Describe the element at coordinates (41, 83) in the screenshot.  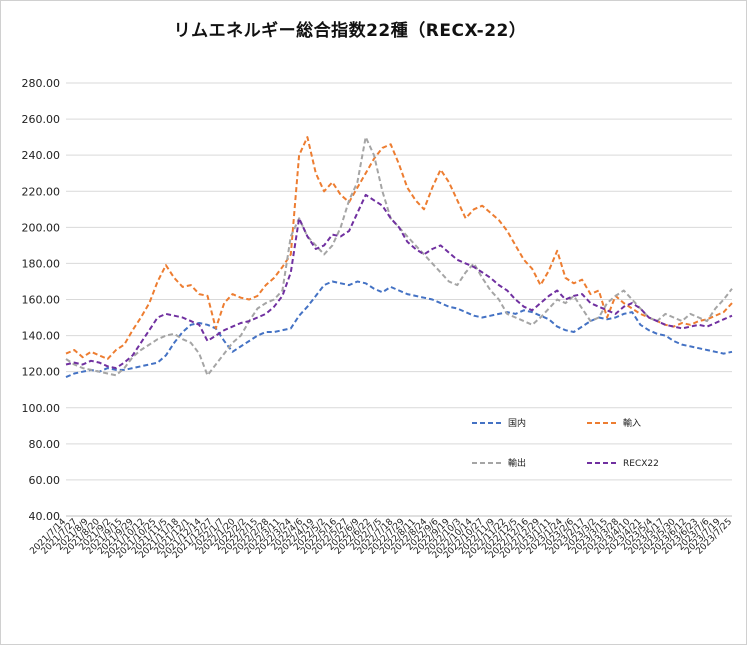
I see `y-tick-label: 280.00` at that location.